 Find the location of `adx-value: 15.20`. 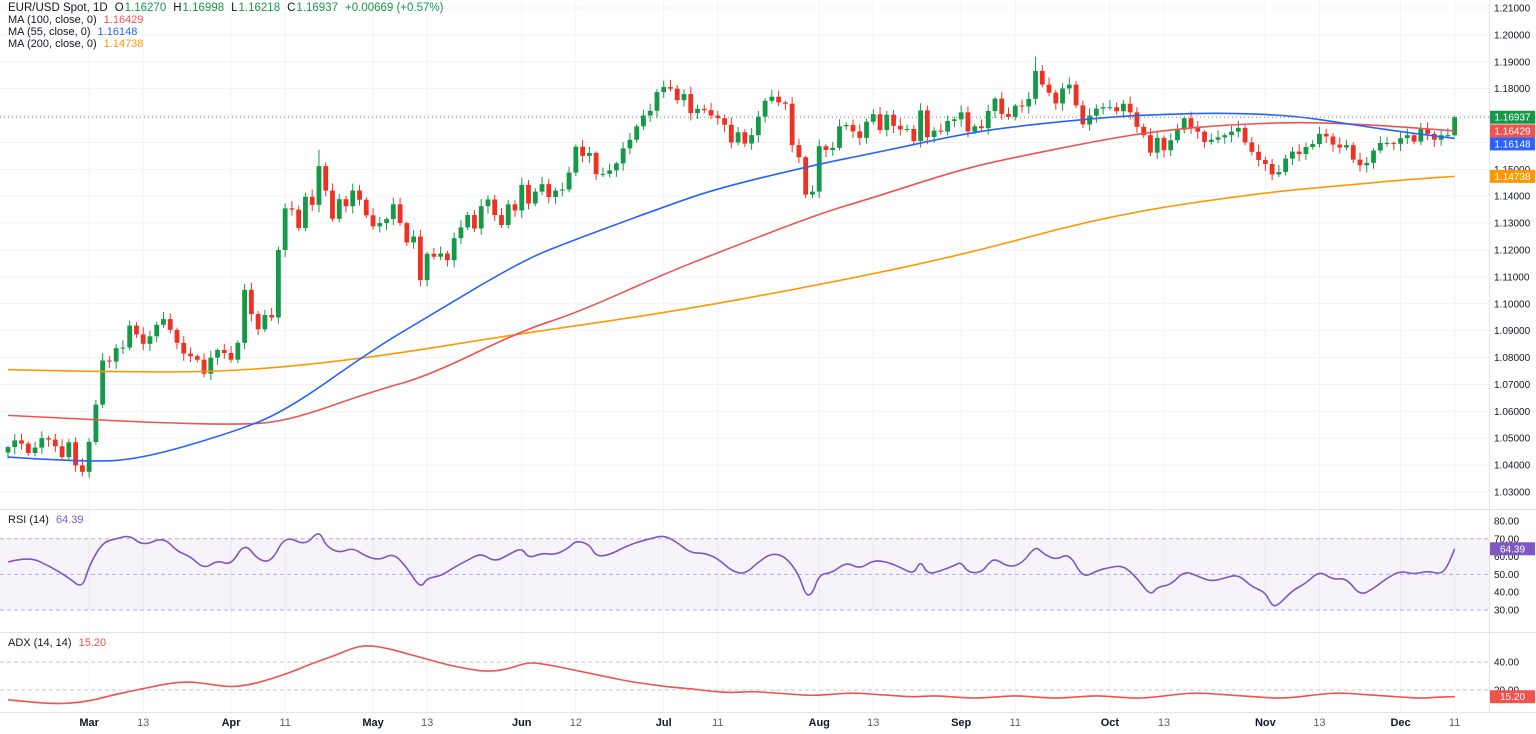

adx-value: 15.20 is located at coordinates (92, 643).